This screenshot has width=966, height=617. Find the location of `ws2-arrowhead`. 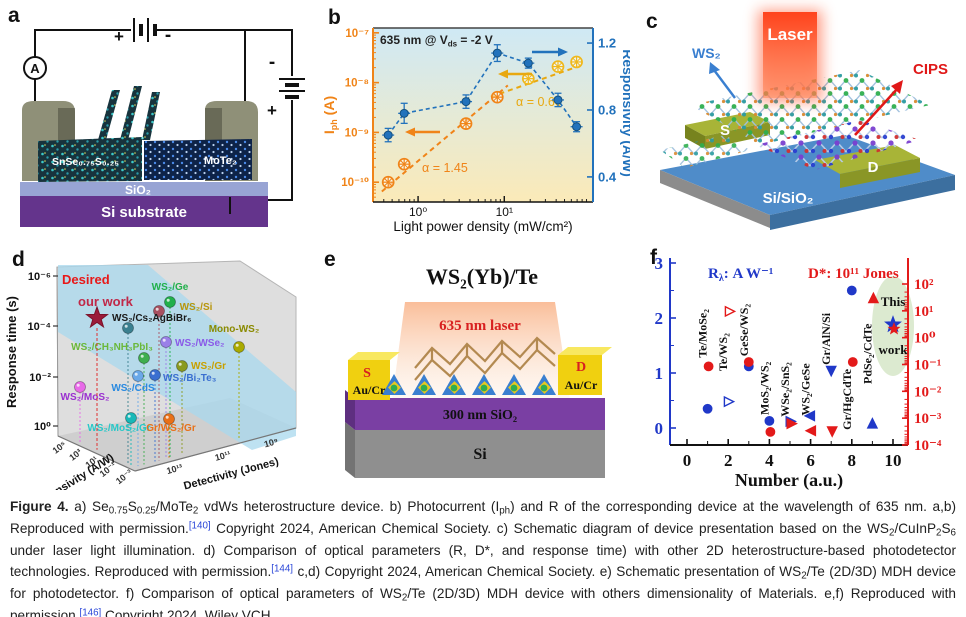

ws2-arrowhead is located at coordinates (714, 68).